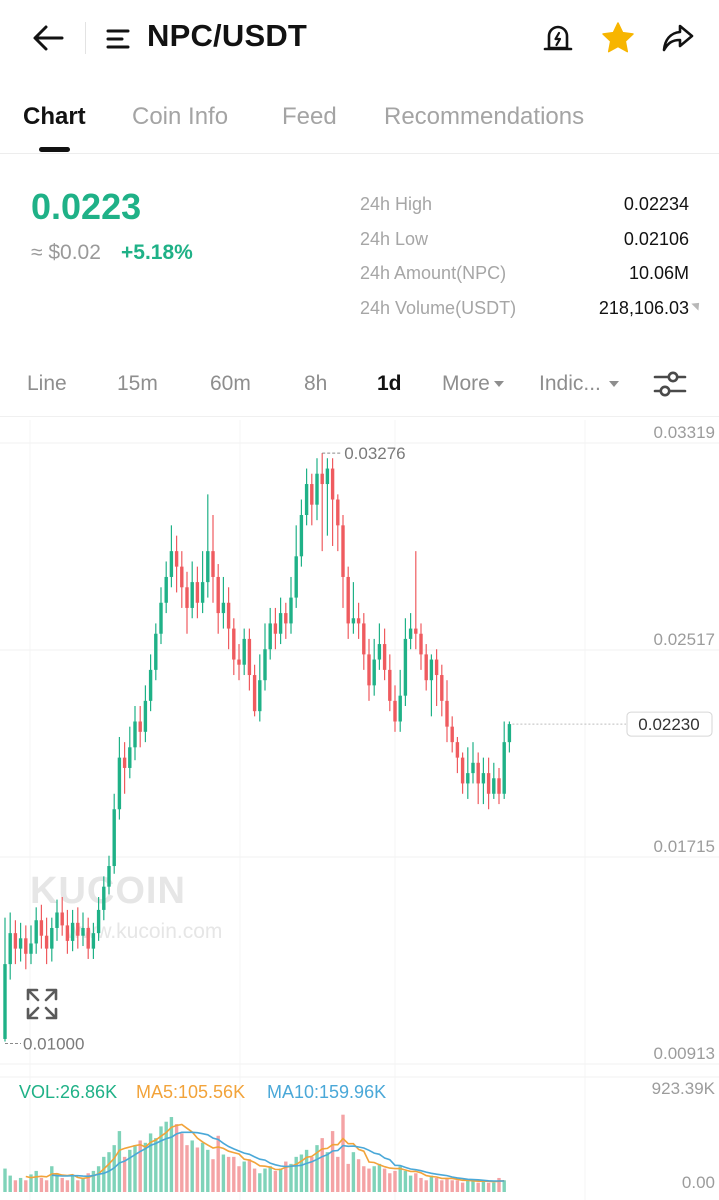 The image size is (719, 1200). What do you see at coordinates (684, 1088) in the screenshot?
I see `volume-axis-max: 923.39K` at bounding box center [684, 1088].